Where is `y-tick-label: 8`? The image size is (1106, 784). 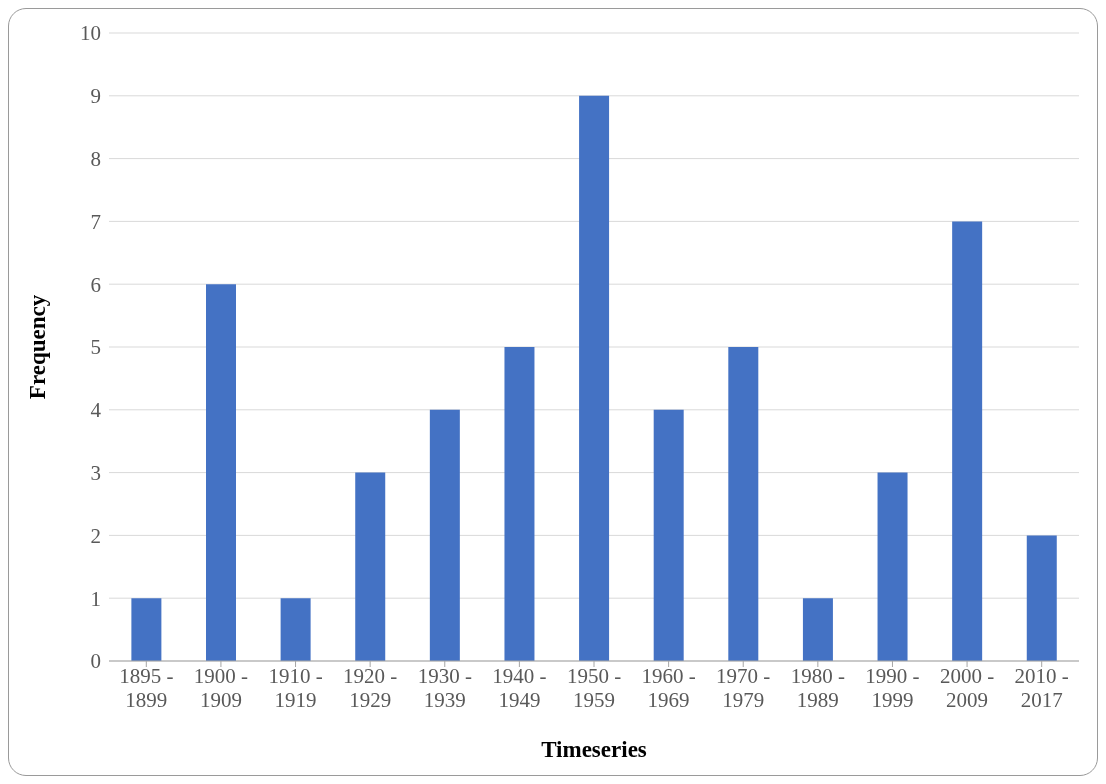 y-tick-label: 8 is located at coordinates (95, 159).